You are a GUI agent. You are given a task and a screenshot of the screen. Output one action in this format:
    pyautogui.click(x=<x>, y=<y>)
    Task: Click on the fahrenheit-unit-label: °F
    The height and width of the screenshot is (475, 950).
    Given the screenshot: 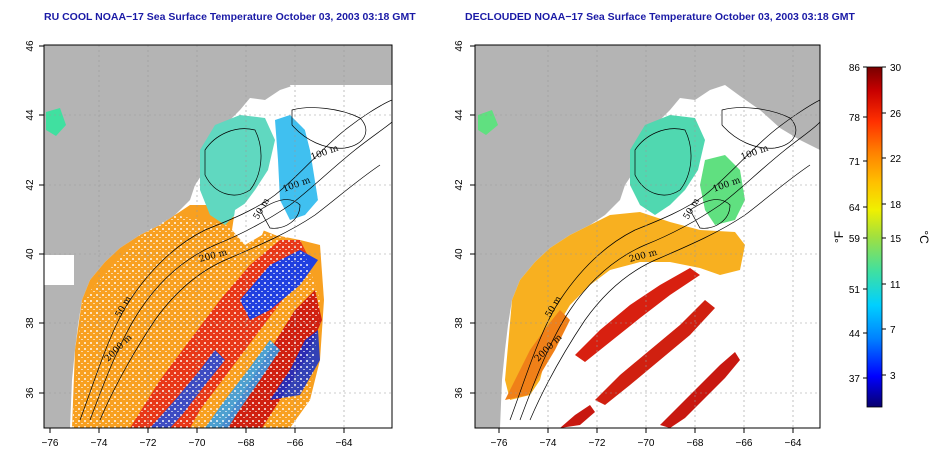 What is the action you would take?
    pyautogui.click(x=839, y=237)
    